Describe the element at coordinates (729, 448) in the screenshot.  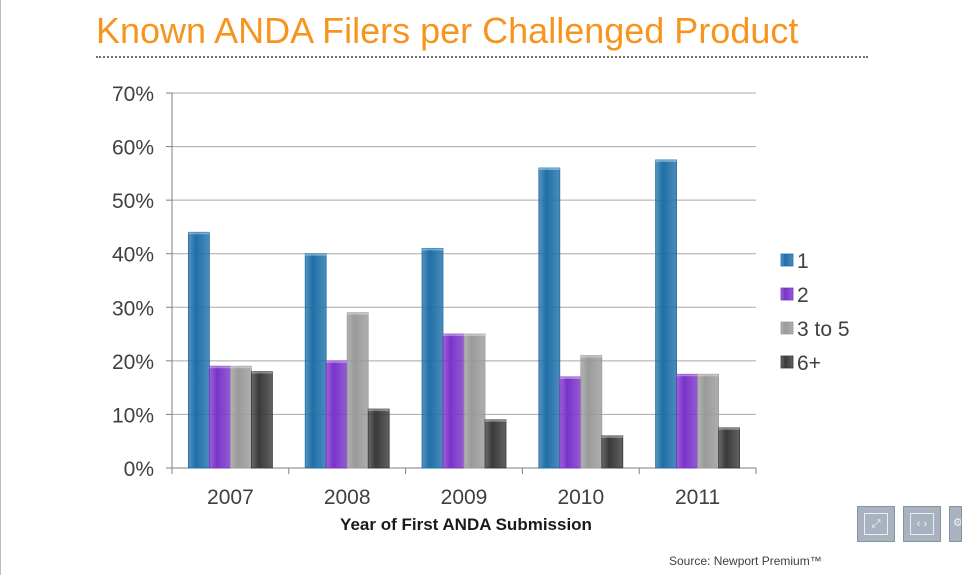
I see `bar-6plus-2011` at that location.